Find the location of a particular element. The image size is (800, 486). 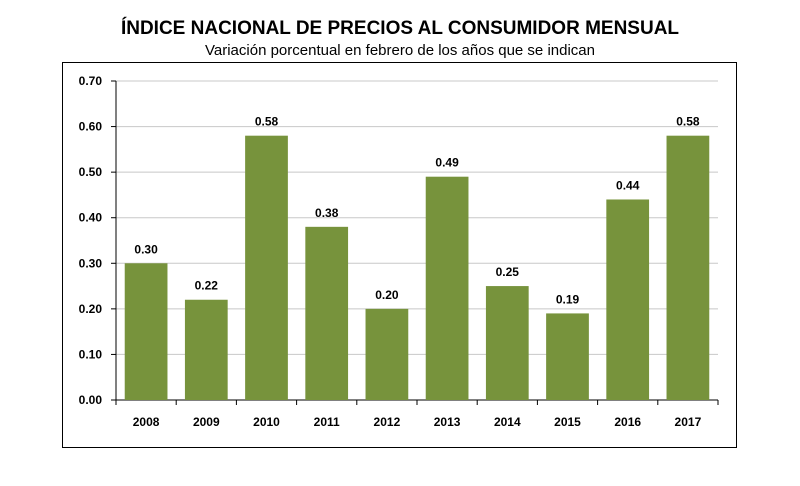

x-tick-label: 2011 is located at coordinates (327, 422).